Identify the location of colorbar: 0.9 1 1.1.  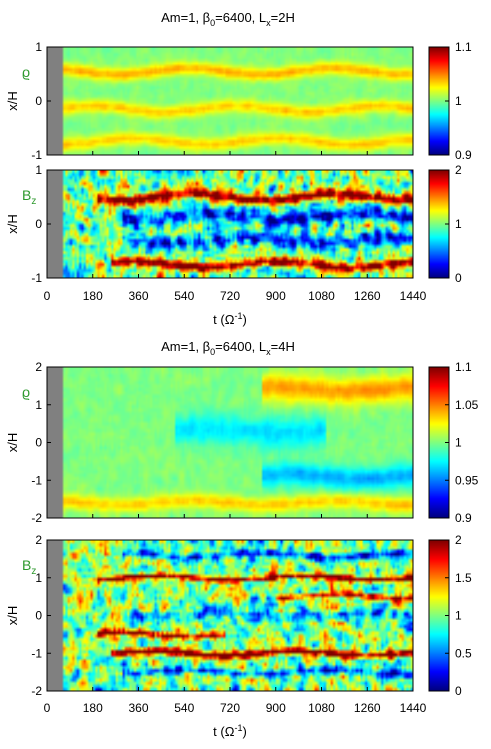
(450, 101).